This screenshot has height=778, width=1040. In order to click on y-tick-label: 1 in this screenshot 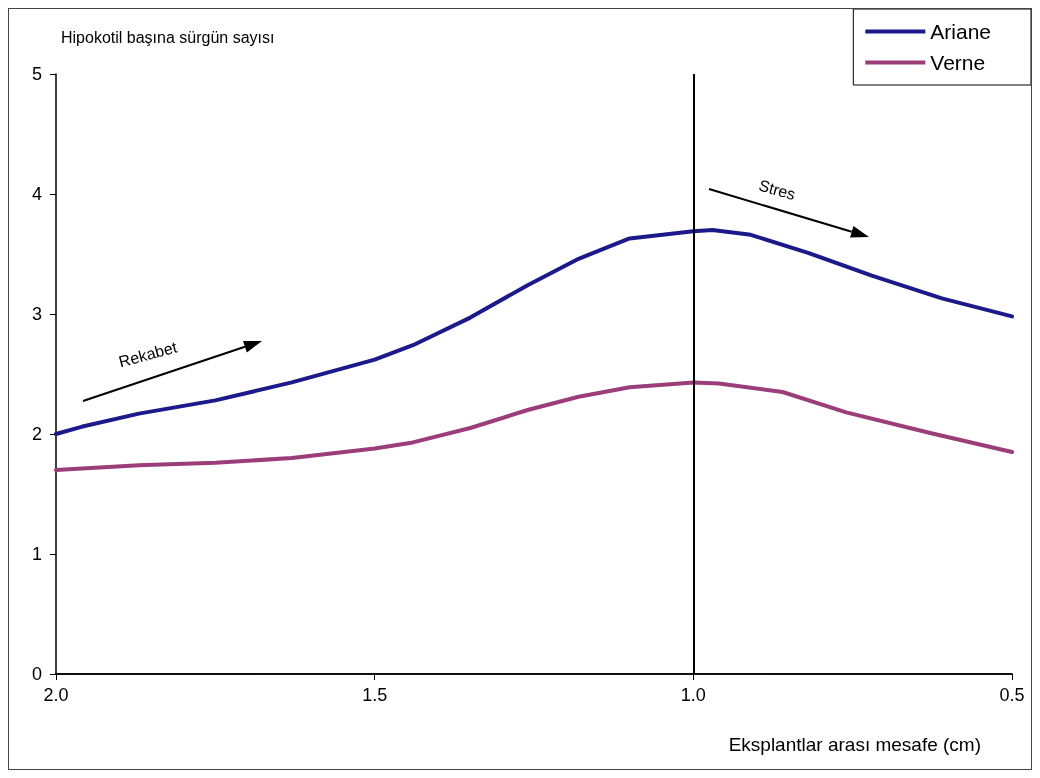, I will do `click(36, 554)`.